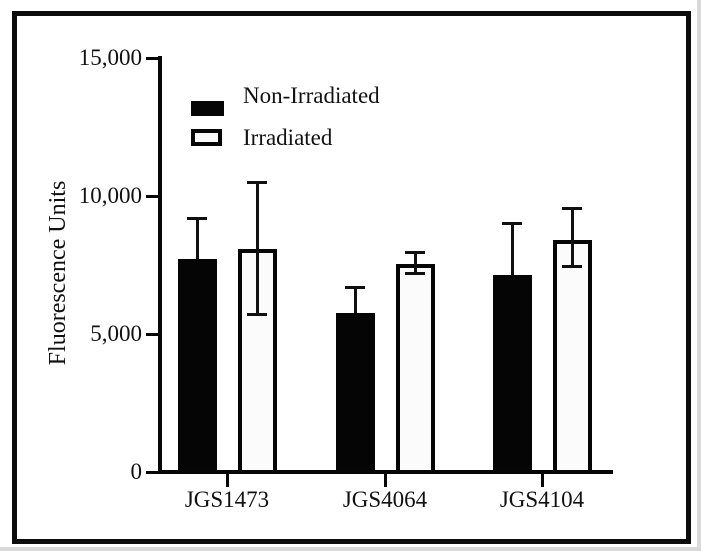  I want to click on legend-label-irradiated: Irradiated, so click(288, 137).